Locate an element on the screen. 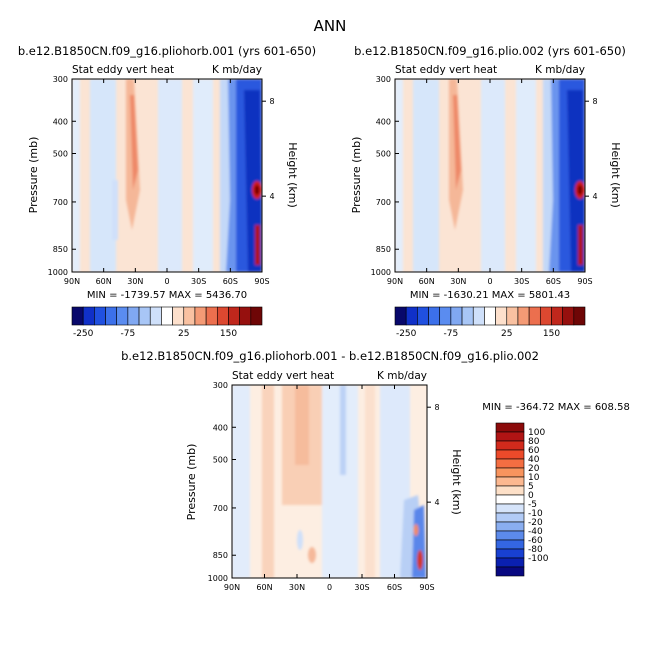  x-tick-label: 30S is located at coordinates (361, 587).